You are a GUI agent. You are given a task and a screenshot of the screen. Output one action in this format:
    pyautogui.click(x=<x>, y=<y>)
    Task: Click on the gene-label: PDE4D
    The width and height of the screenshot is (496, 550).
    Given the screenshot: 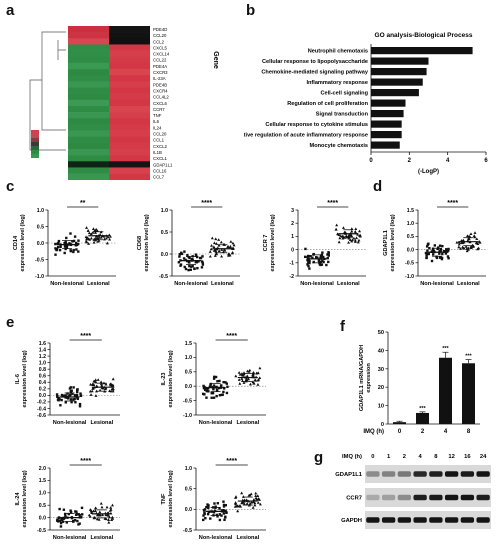 What is the action you would take?
    pyautogui.click(x=160, y=29)
    